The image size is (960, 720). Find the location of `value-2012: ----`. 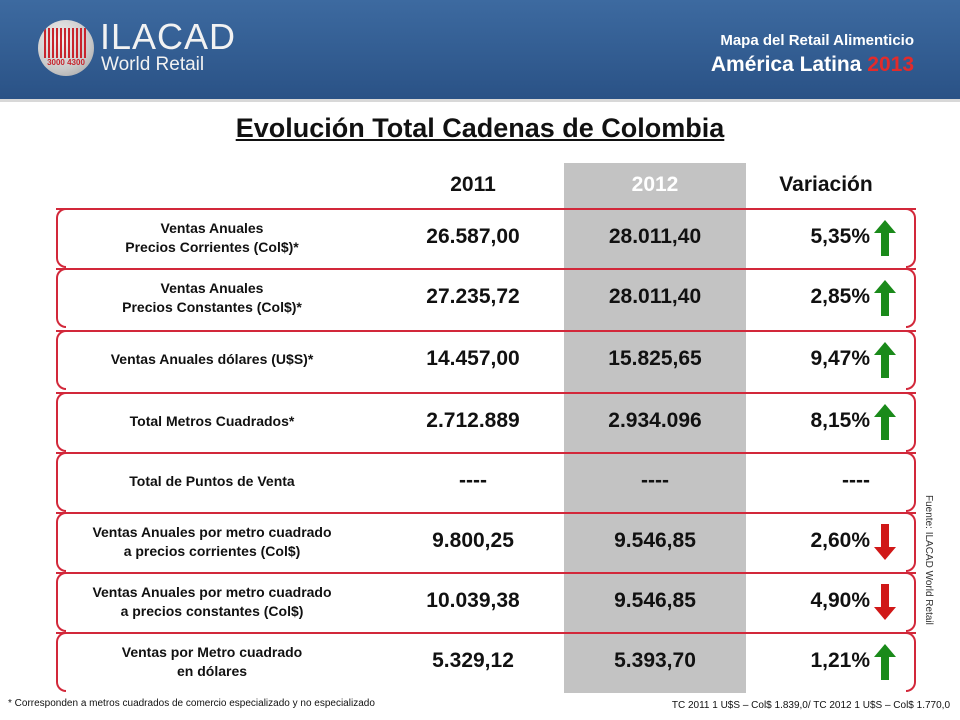

value-2012: ---- is located at coordinates (655, 480).